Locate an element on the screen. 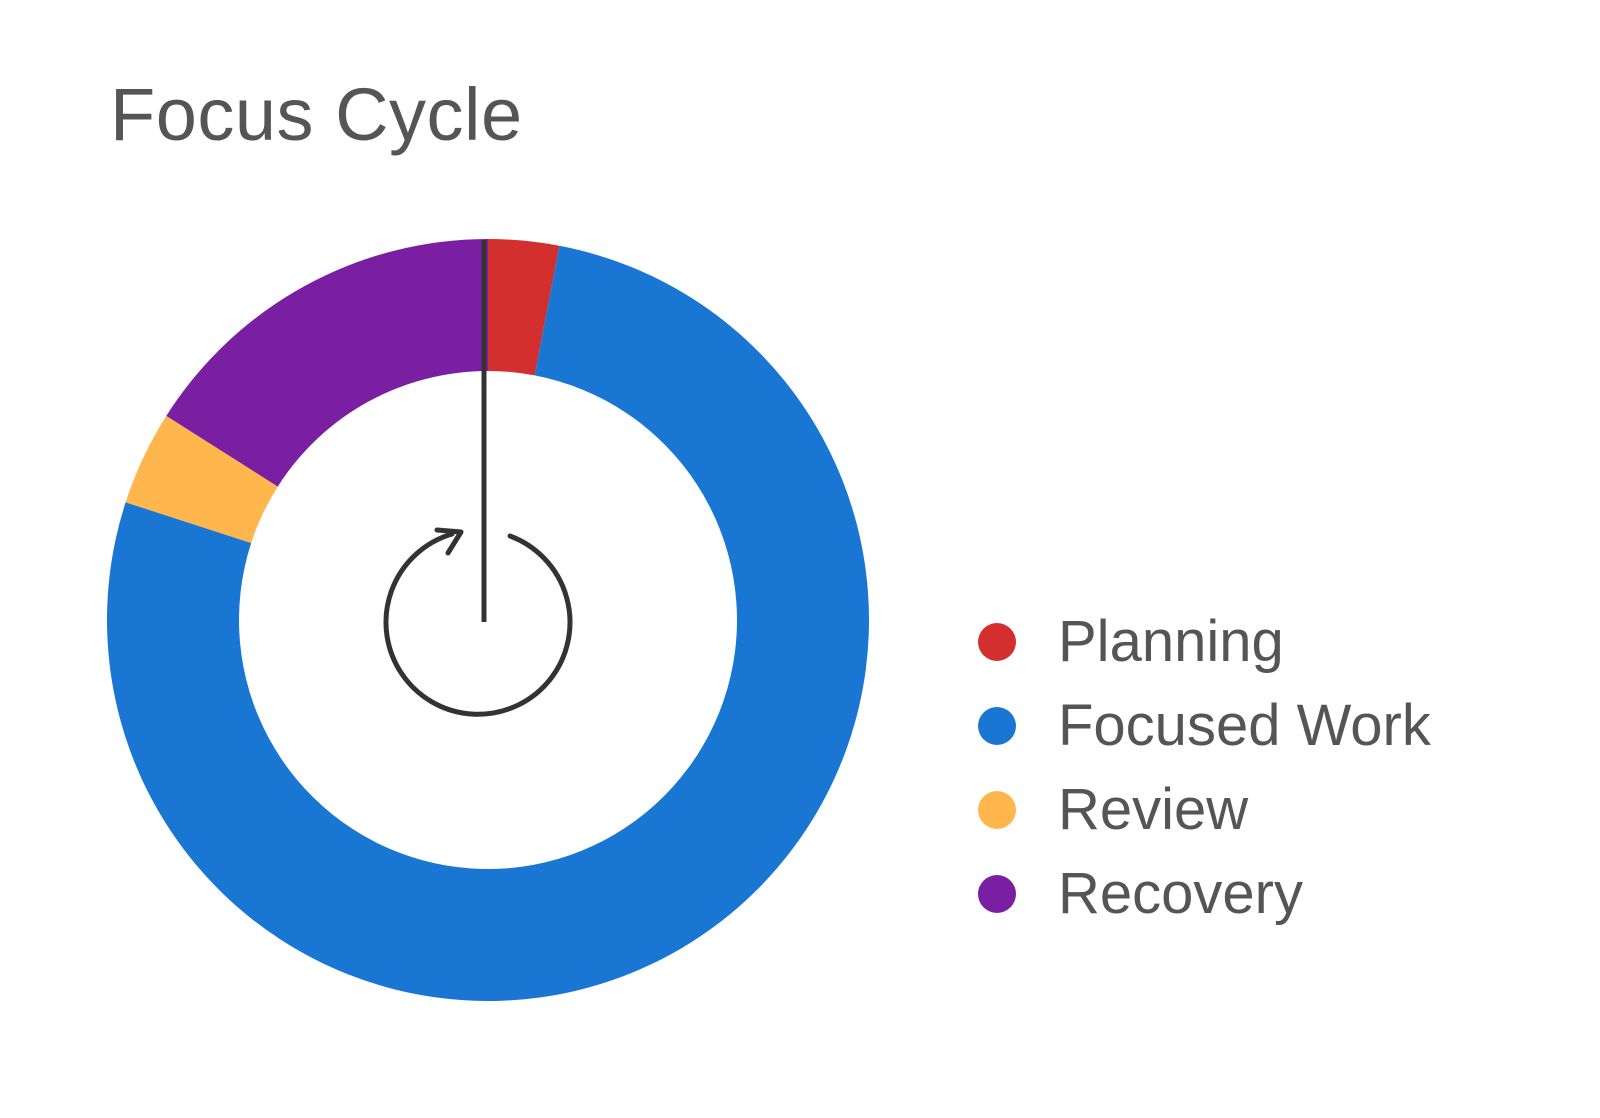 The height and width of the screenshot is (1118, 1600). slice-recovery is located at coordinates (327, 362).